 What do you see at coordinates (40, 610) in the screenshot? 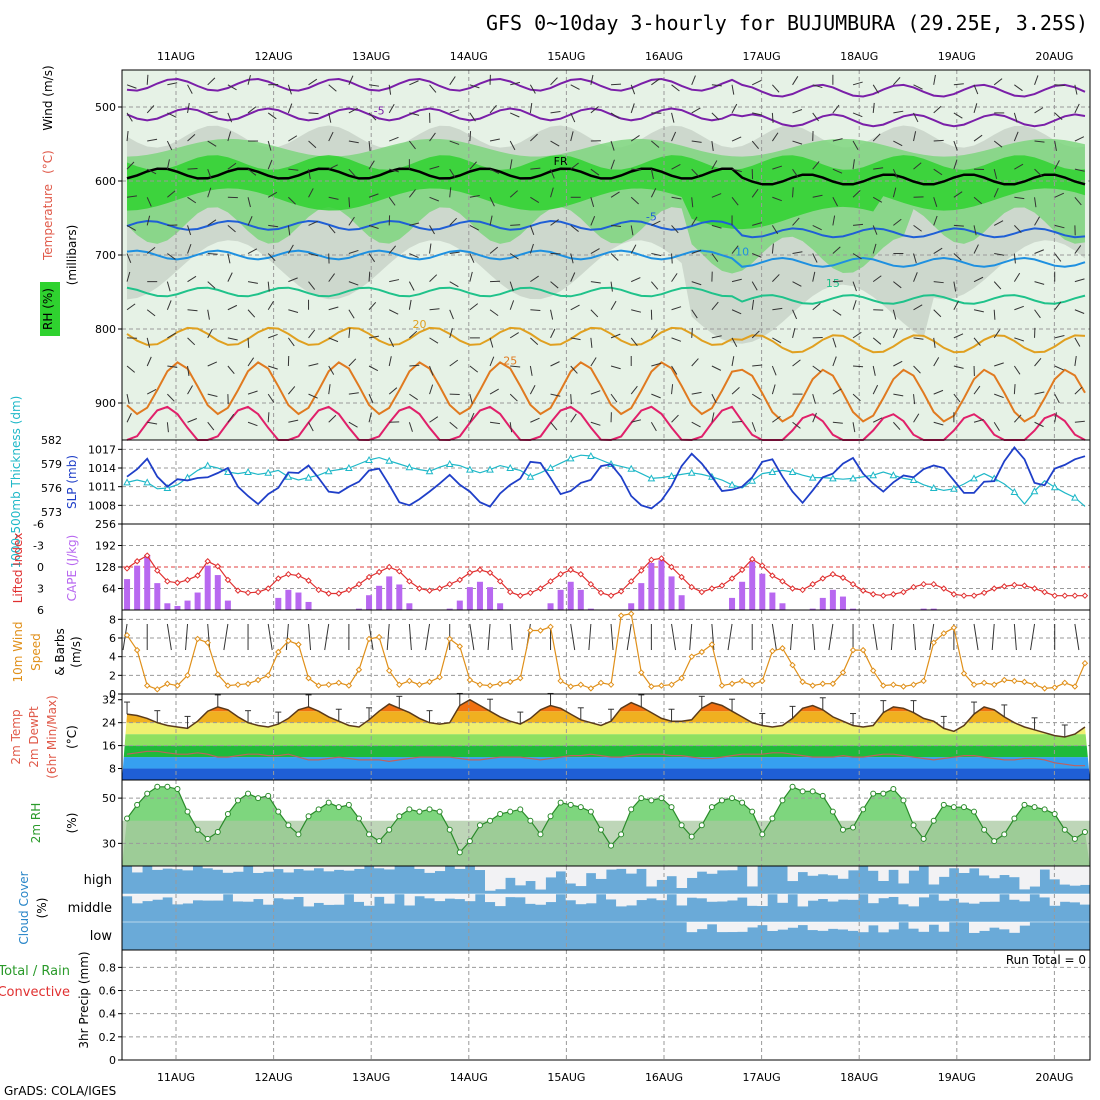
I see `ytick-li: 6` at bounding box center [40, 610].